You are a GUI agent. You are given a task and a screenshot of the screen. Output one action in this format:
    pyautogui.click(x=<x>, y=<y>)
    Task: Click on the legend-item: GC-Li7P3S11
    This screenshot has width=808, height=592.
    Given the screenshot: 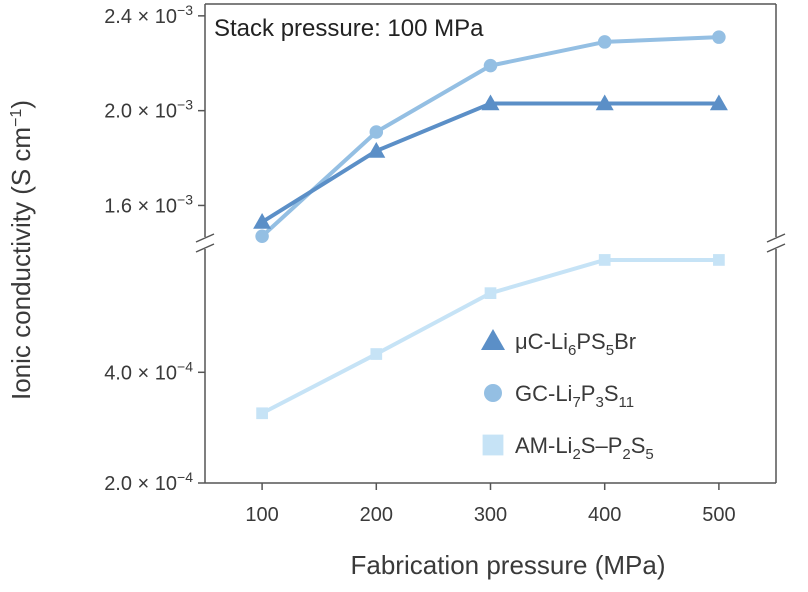 What is the action you would take?
    pyautogui.click(x=559, y=396)
    